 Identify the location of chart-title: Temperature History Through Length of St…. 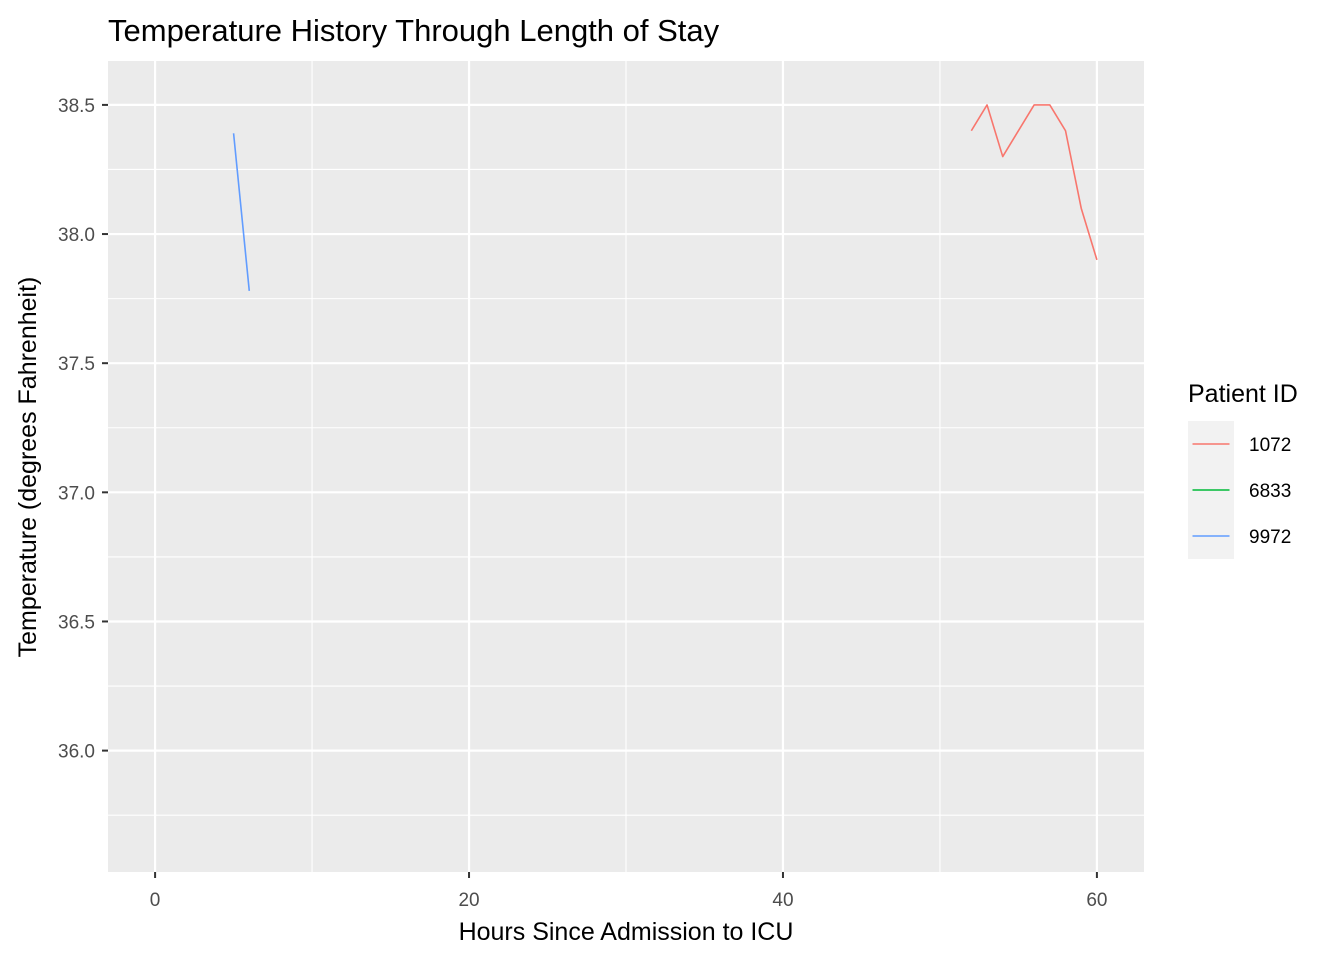
(414, 30).